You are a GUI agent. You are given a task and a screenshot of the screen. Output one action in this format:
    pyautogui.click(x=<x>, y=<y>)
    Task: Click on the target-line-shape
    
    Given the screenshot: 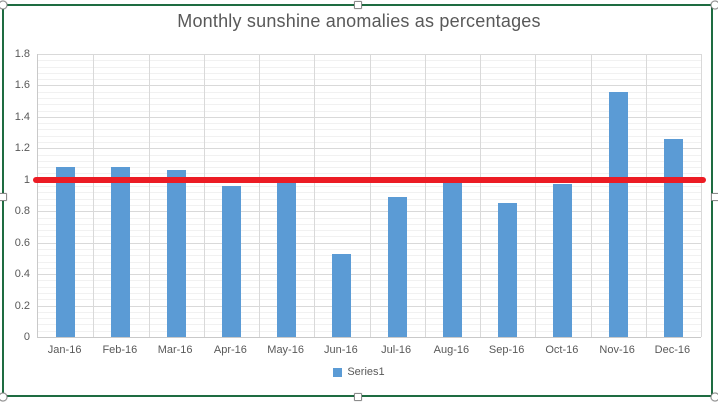 What is the action you would take?
    pyautogui.click(x=369, y=179)
    